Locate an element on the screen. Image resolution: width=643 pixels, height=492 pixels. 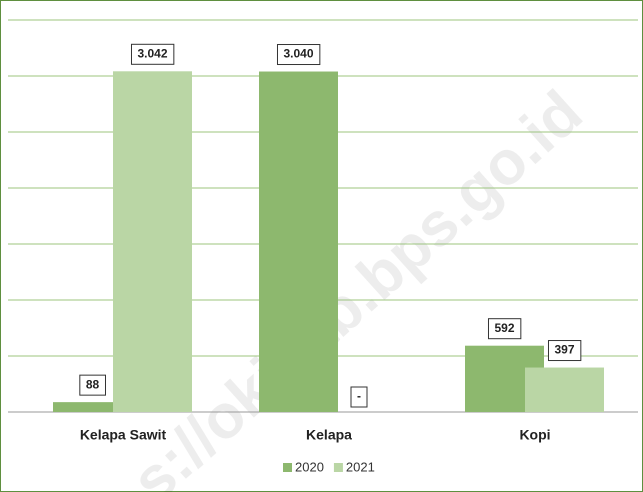
legend-label: 2021 is located at coordinates (360, 466).